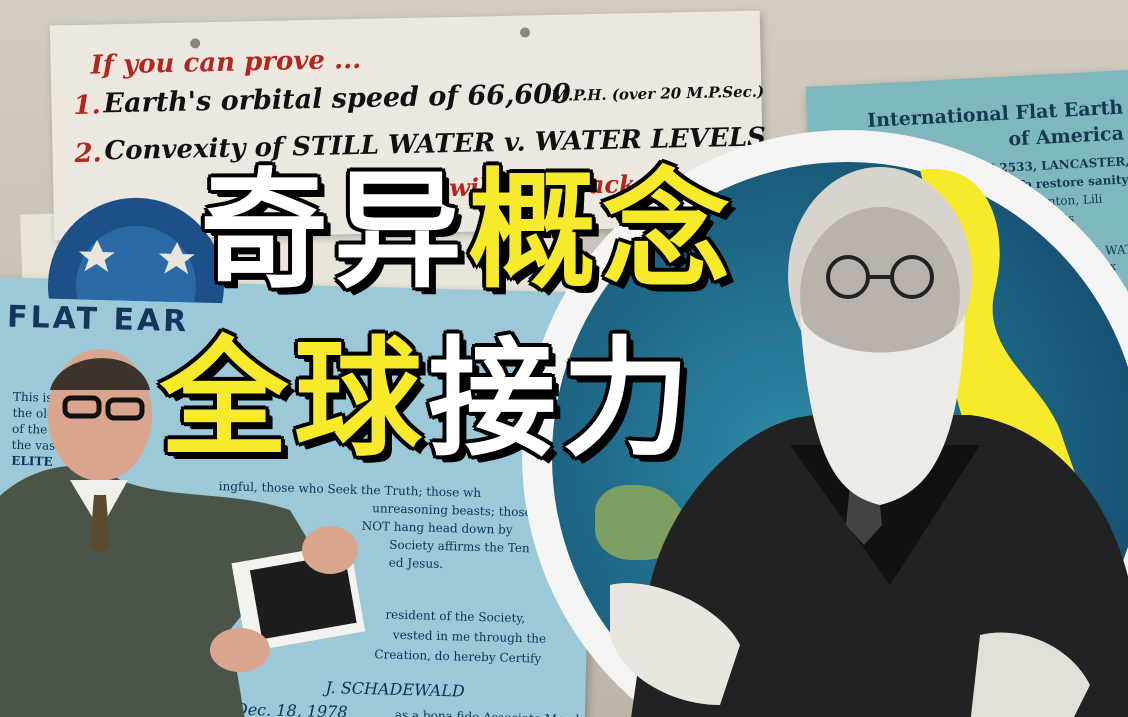  I want to click on cert-line: Society affirms the Ten, so click(459, 546).